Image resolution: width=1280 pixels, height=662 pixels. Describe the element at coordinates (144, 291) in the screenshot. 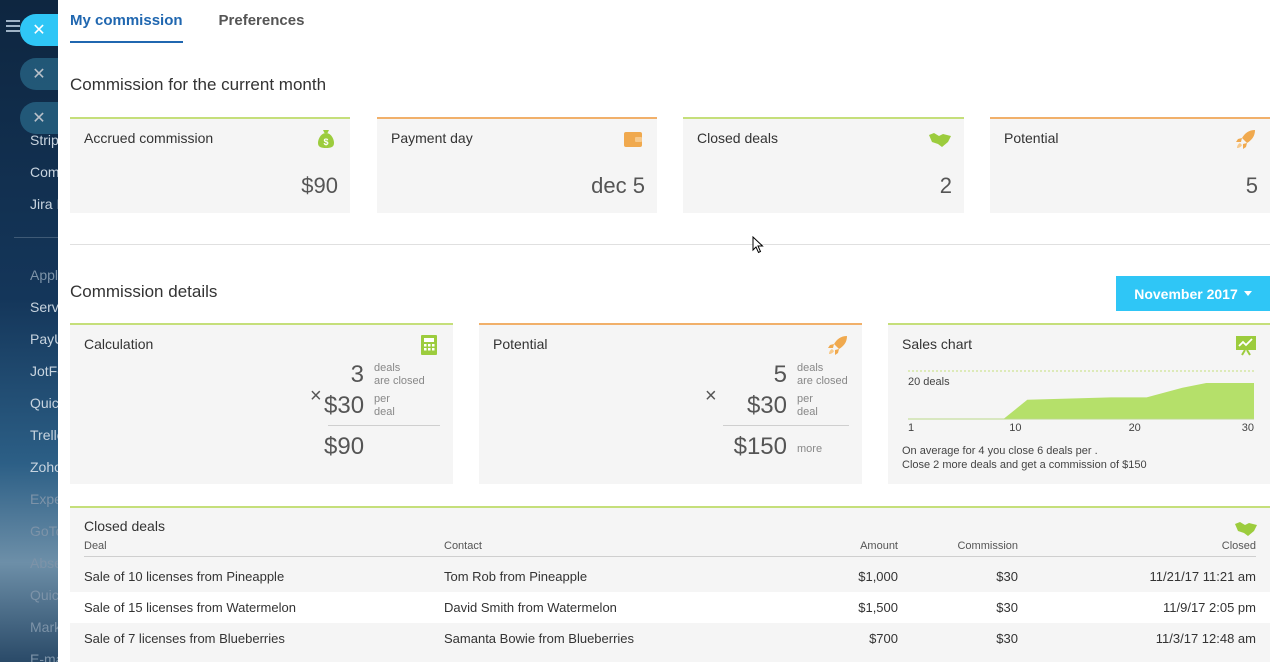

I see `commission-details-title: Commission details` at that location.